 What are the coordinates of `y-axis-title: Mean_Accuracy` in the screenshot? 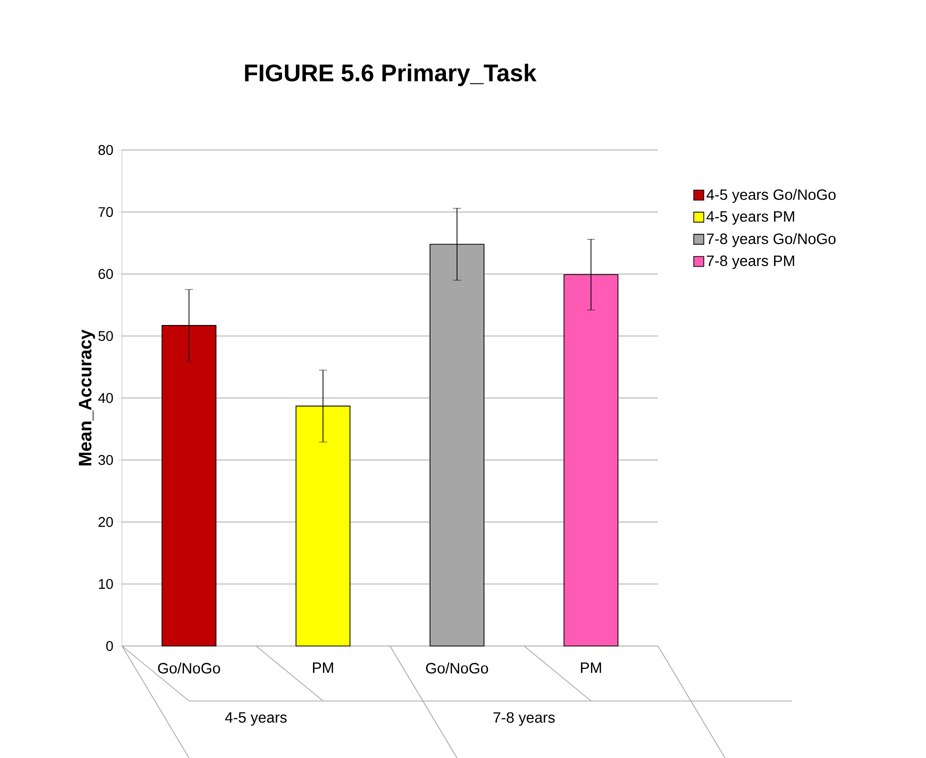 It's located at (87, 397).